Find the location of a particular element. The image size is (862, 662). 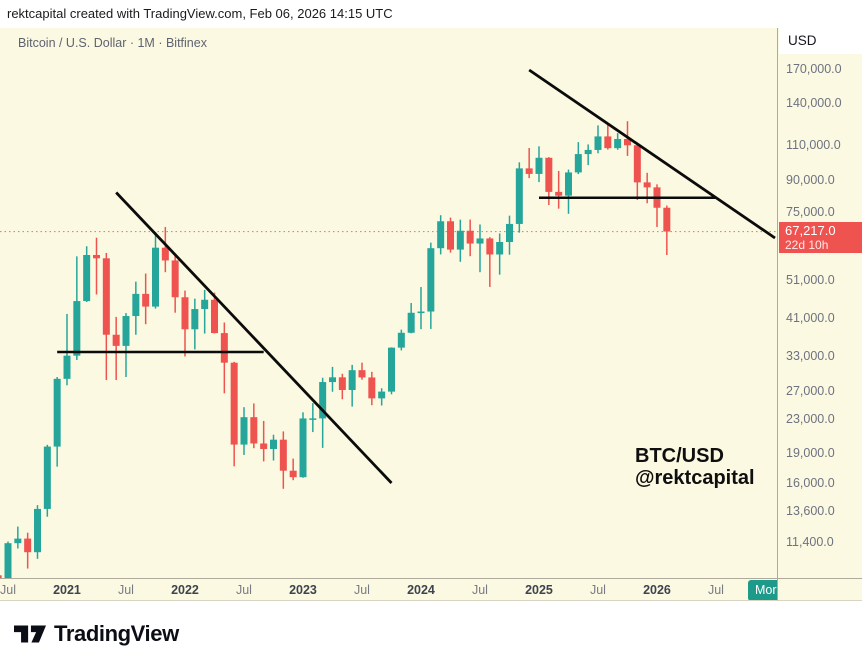

tradingview-brand-text: TradingView is located at coordinates (116, 633).